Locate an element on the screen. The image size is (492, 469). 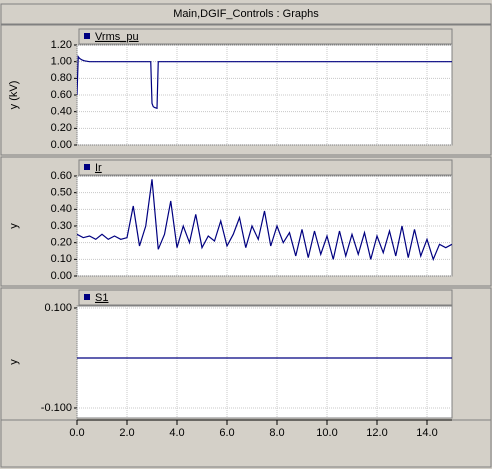
y-tick-label: 0.10 is located at coordinates (61, 259).